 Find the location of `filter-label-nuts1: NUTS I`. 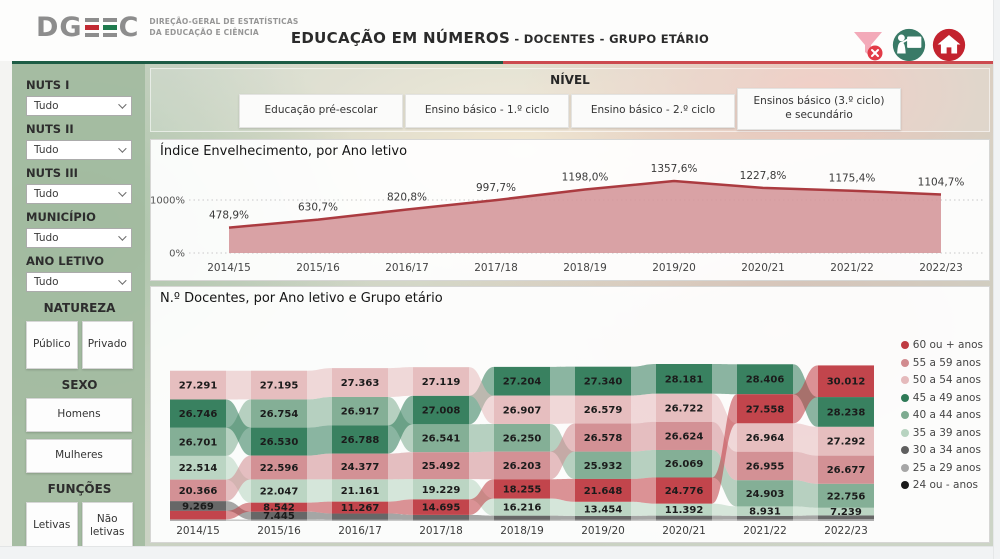

filter-label-nuts1: NUTS I is located at coordinates (48, 85).